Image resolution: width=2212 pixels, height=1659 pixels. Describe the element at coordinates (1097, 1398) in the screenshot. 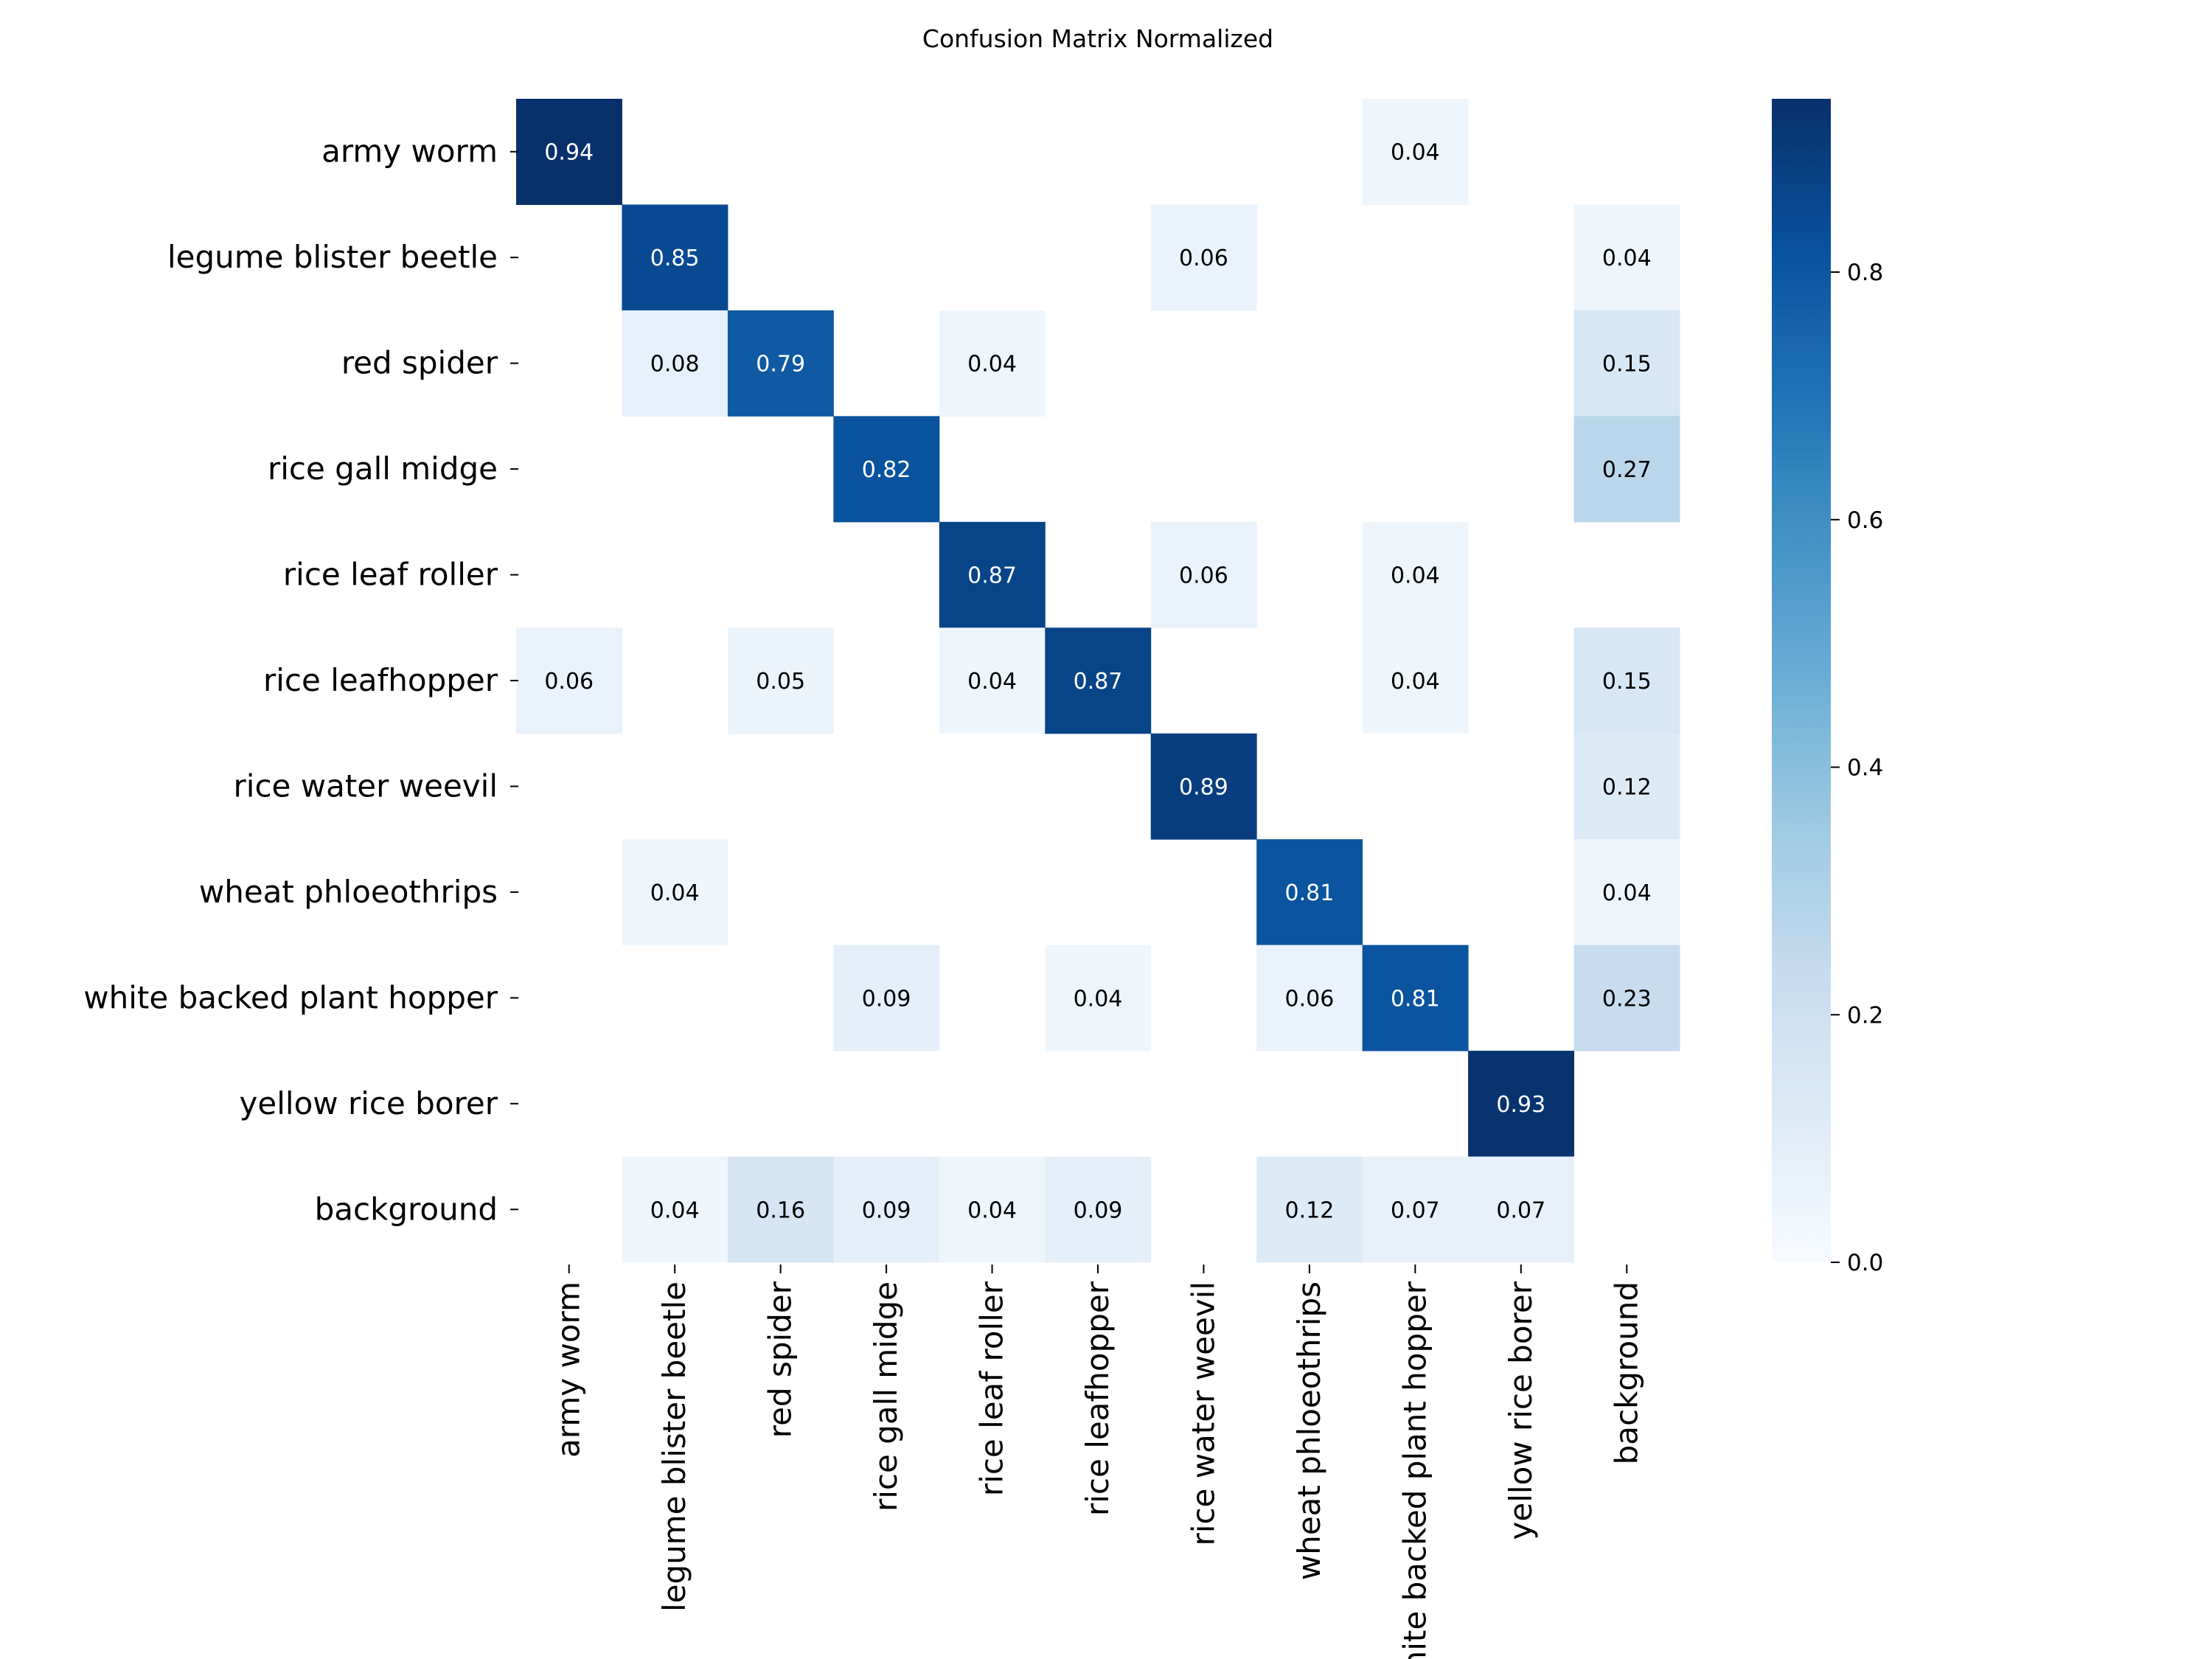

I see `x-tick-label: rice leafhopper` at that location.